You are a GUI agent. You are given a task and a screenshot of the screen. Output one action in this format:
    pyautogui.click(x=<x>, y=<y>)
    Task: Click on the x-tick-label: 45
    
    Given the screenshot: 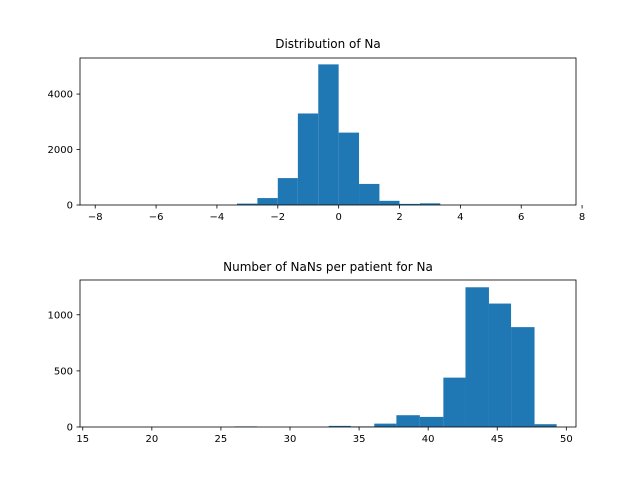 What is the action you would take?
    pyautogui.click(x=497, y=439)
    